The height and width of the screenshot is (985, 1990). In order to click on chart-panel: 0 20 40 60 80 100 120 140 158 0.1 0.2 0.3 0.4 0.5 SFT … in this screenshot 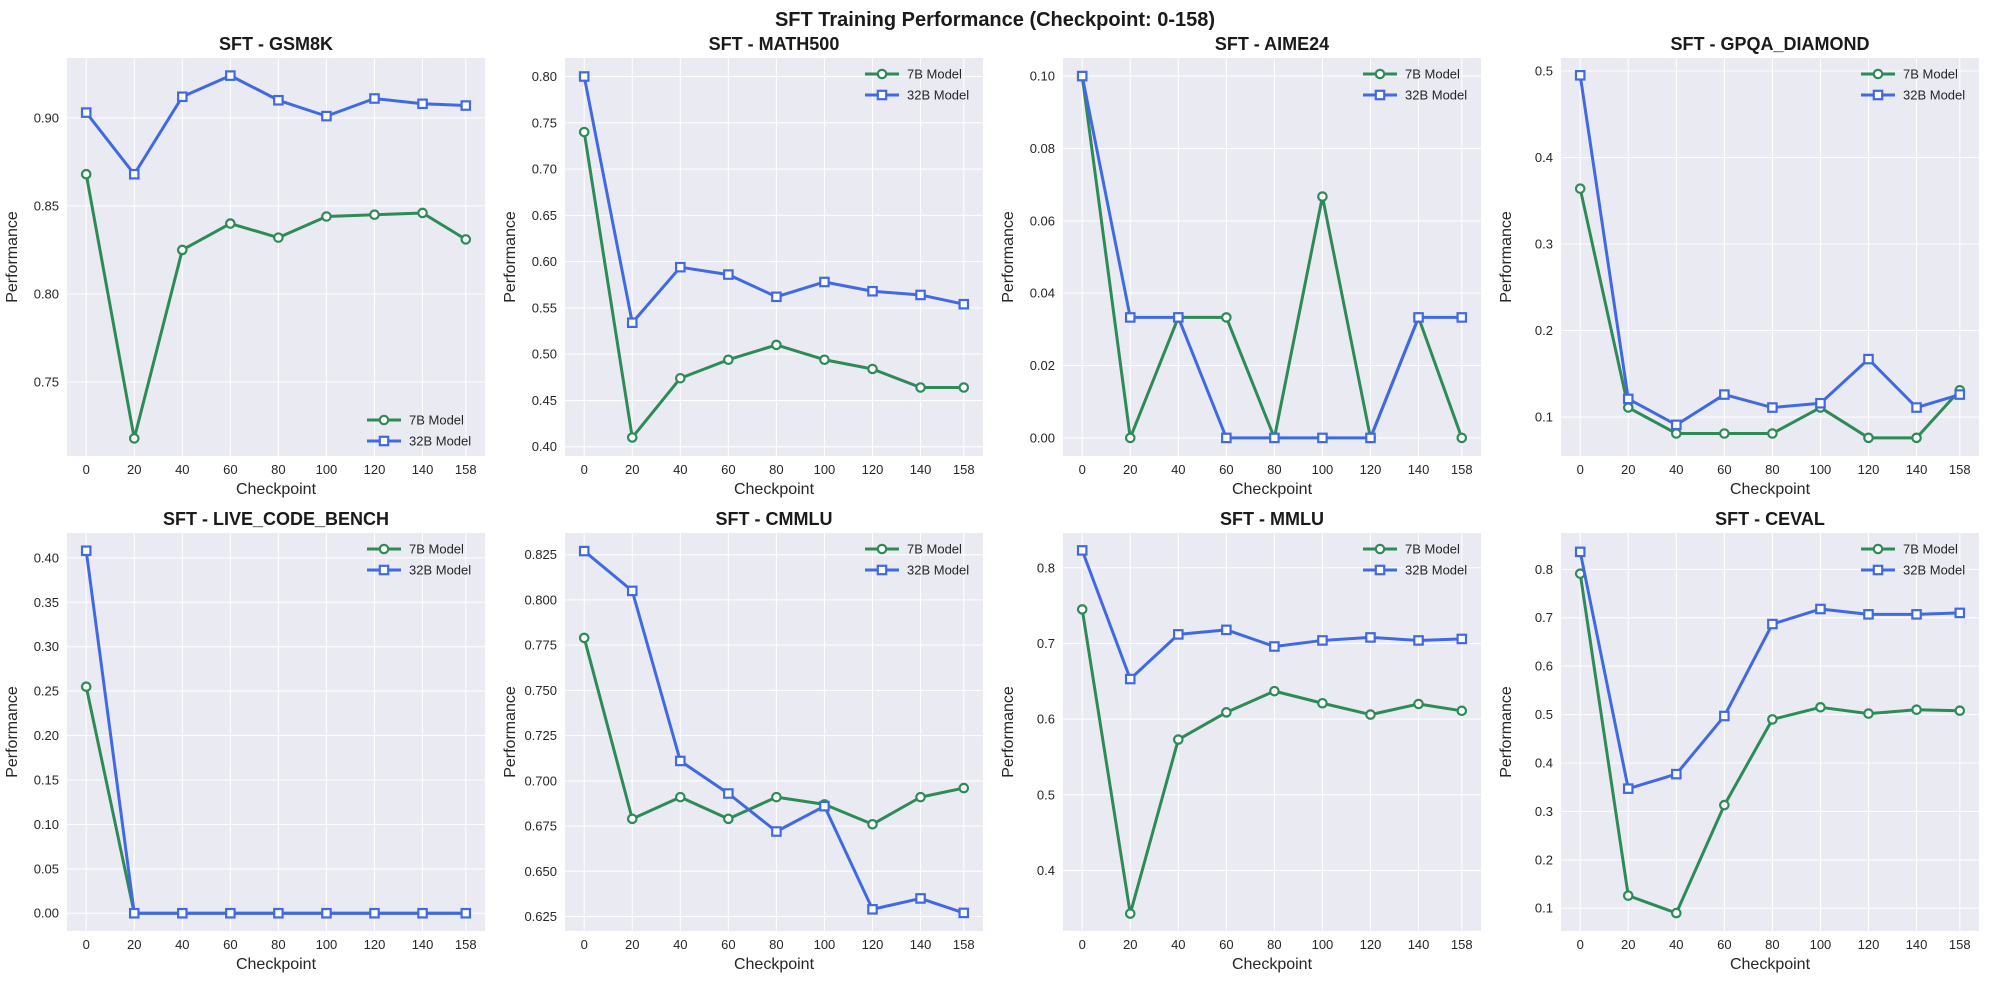, I will do `click(1738, 266)`.